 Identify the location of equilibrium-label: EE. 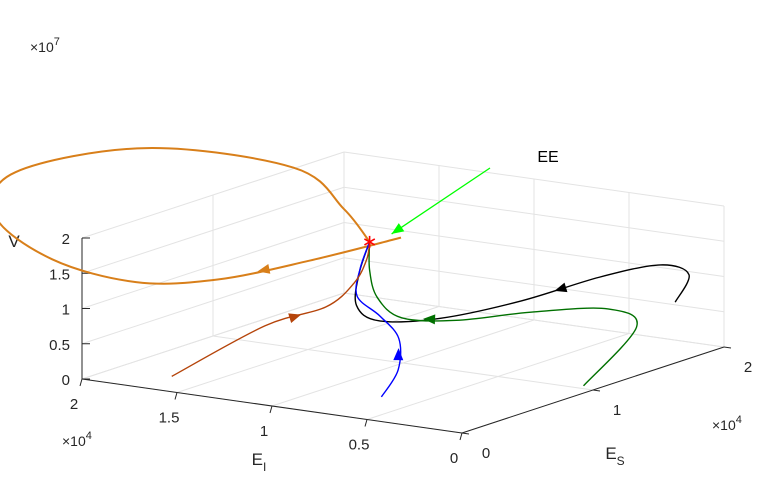
(547, 157).